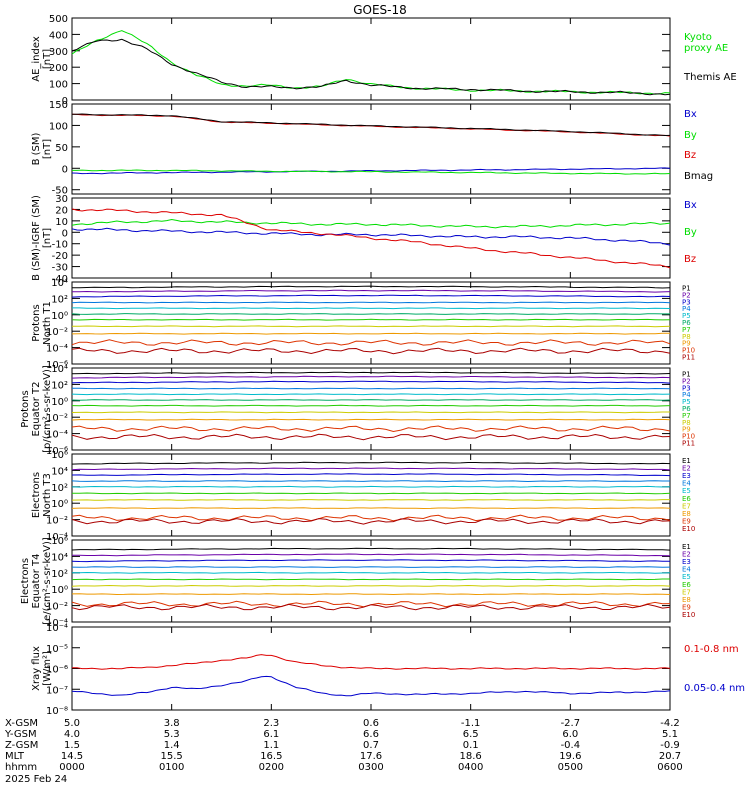  Describe the element at coordinates (36, 779) in the screenshot. I see `footer-date: 2025 Feb 24` at that location.